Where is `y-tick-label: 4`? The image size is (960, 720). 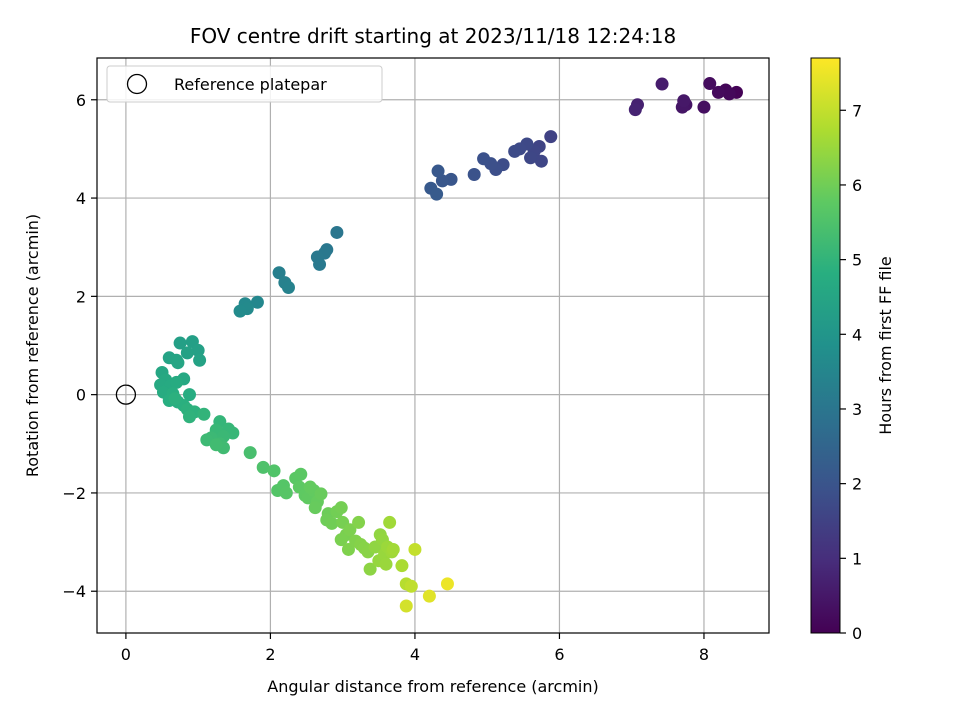 y-tick-label: 4 is located at coordinates (81, 198).